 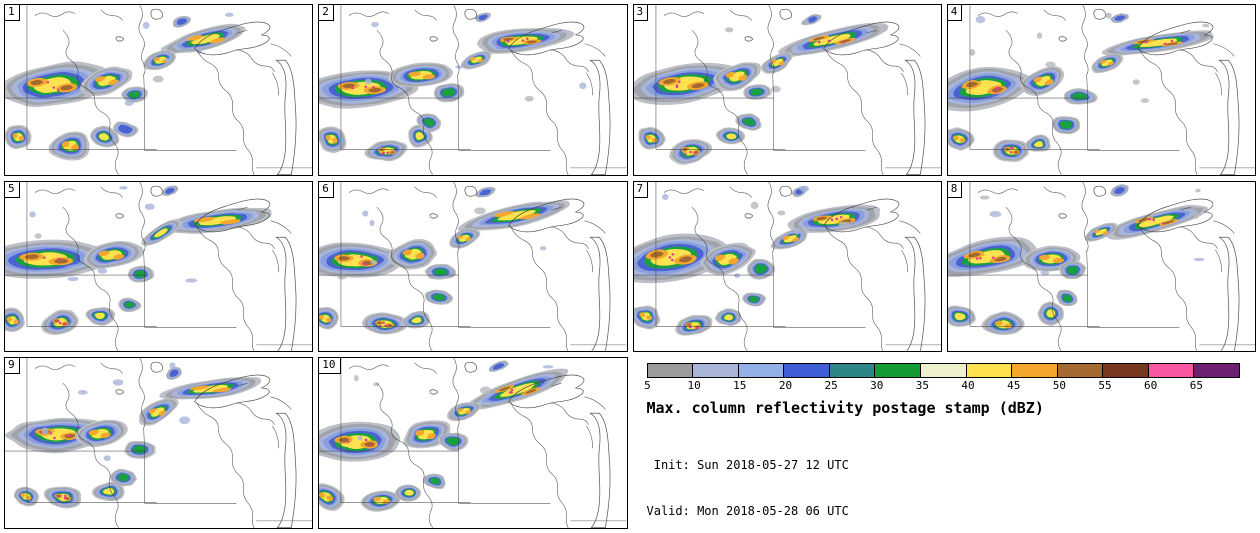 I want to click on panel-number: 4, so click(x=955, y=13).